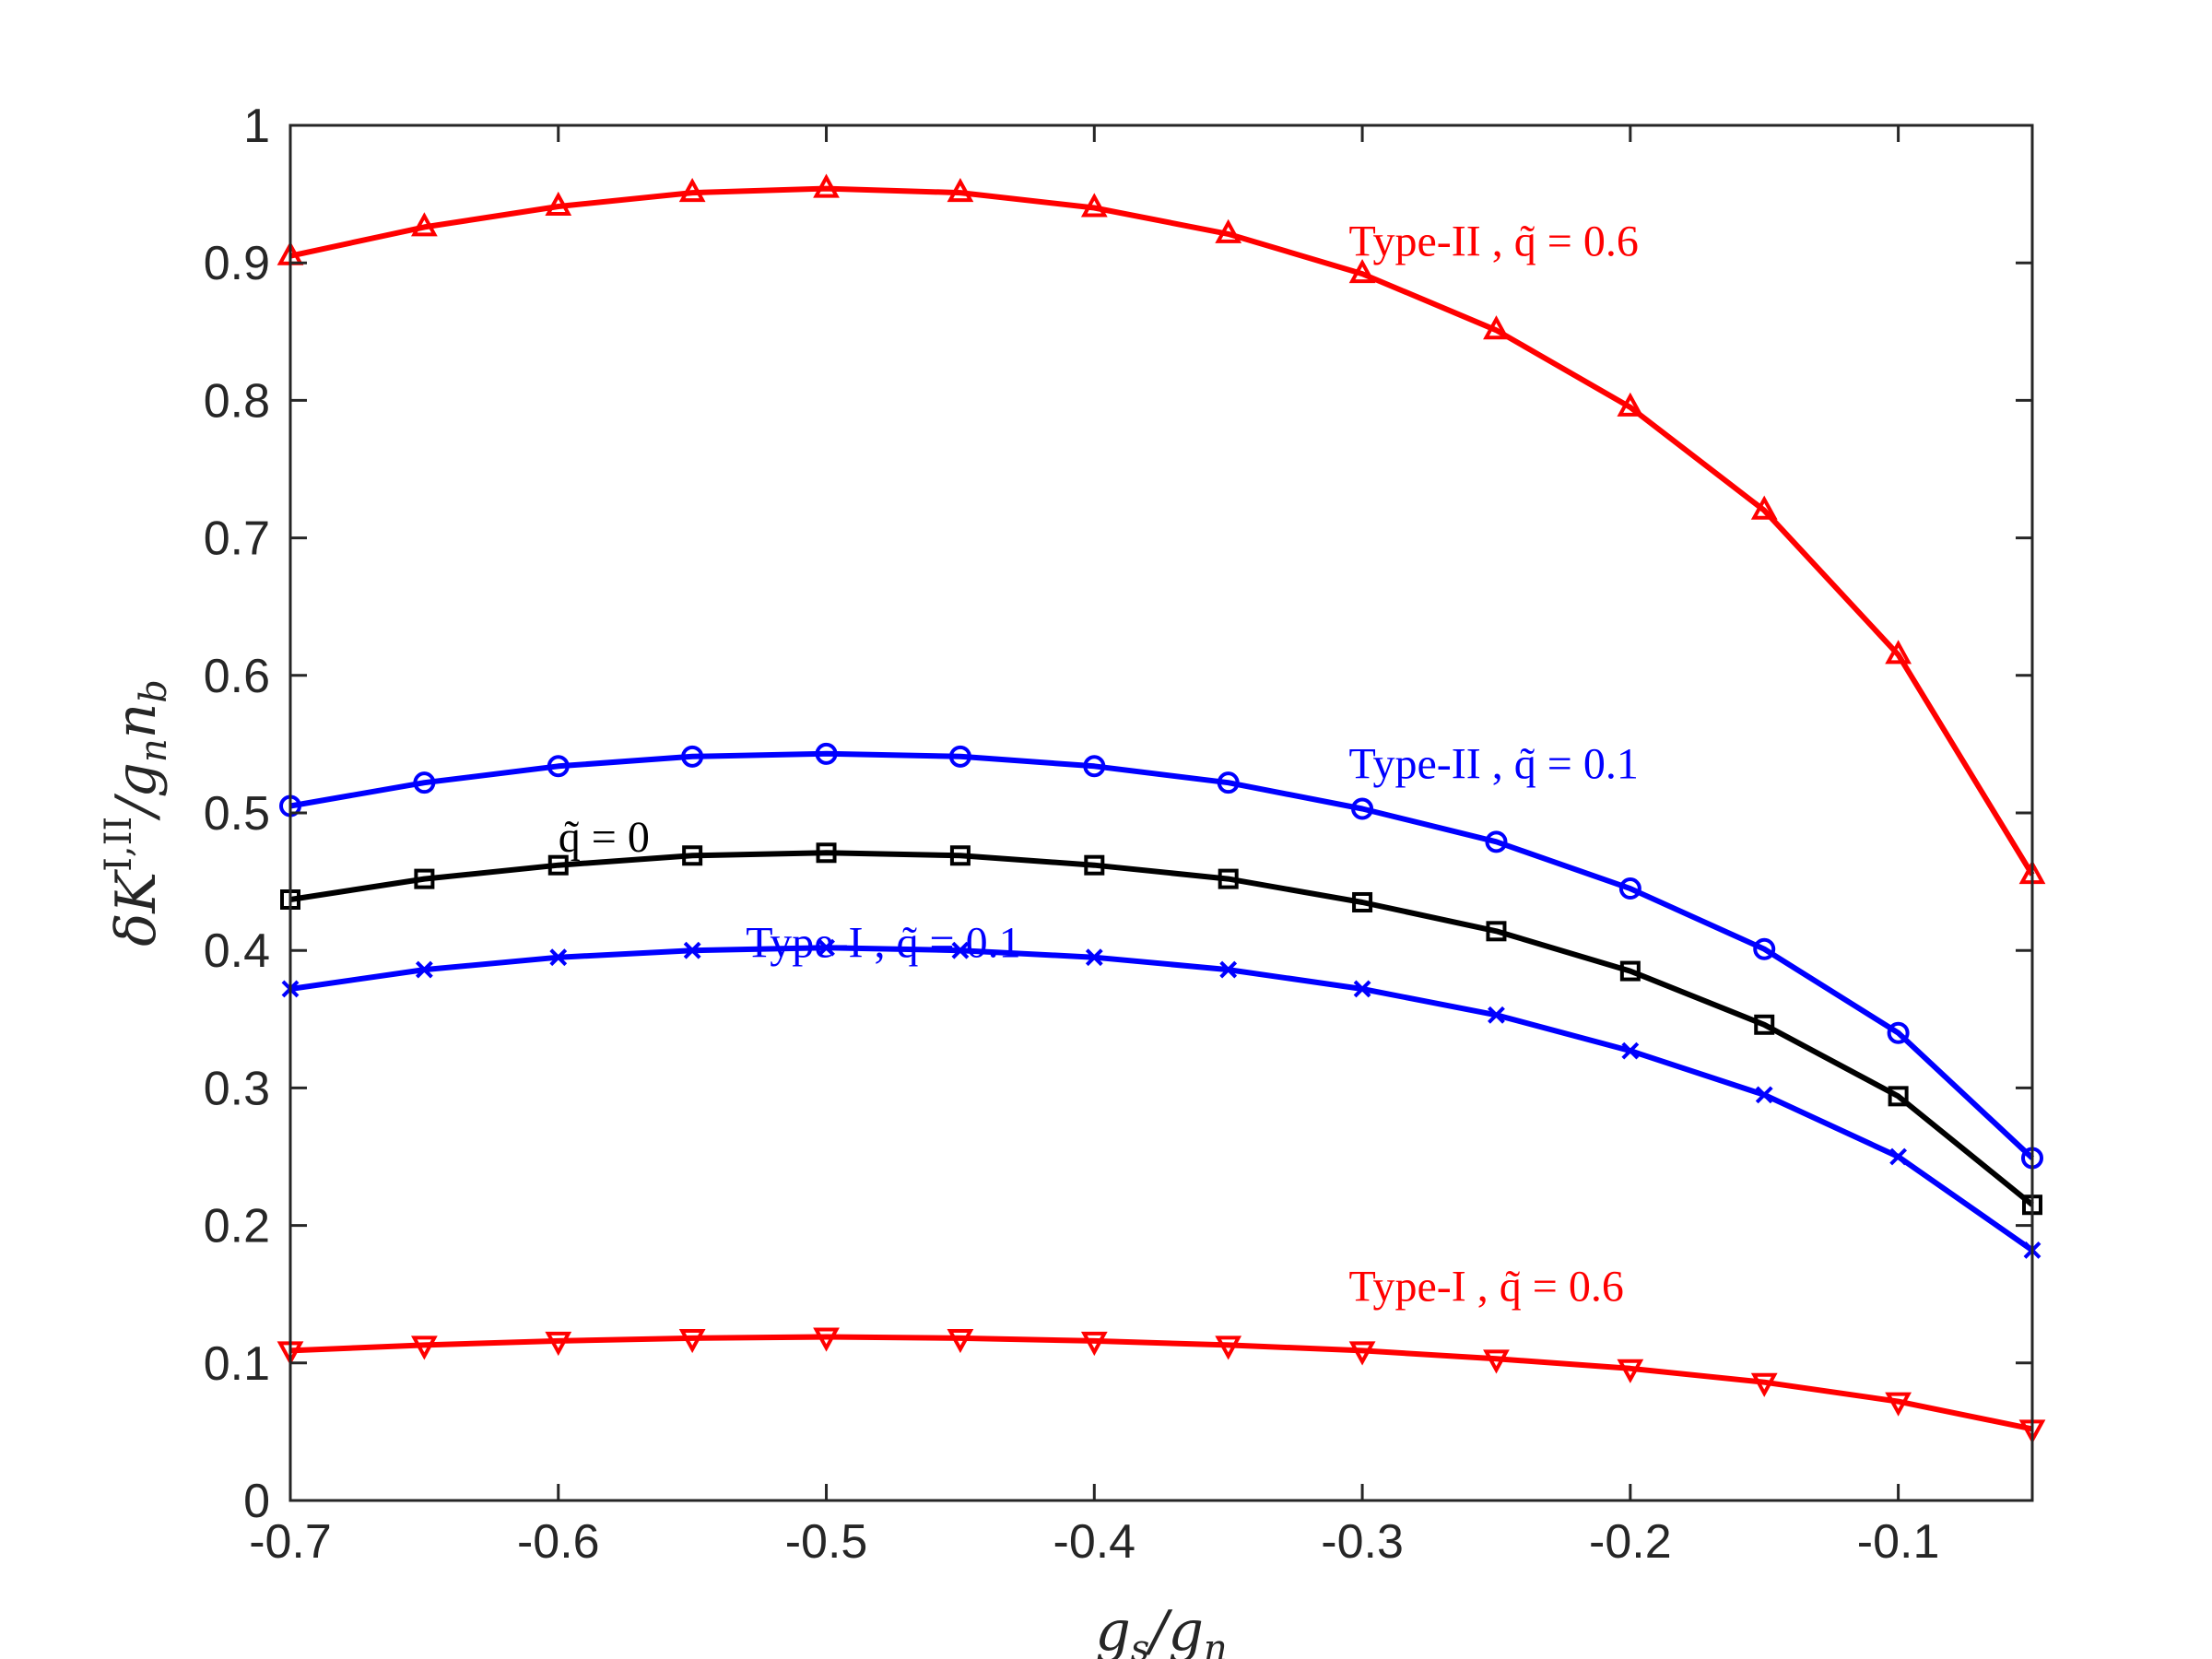 The width and height of the screenshot is (2212, 1659). I want to click on y-axis-label: δKI,II/gnnb, so click(136, 813).